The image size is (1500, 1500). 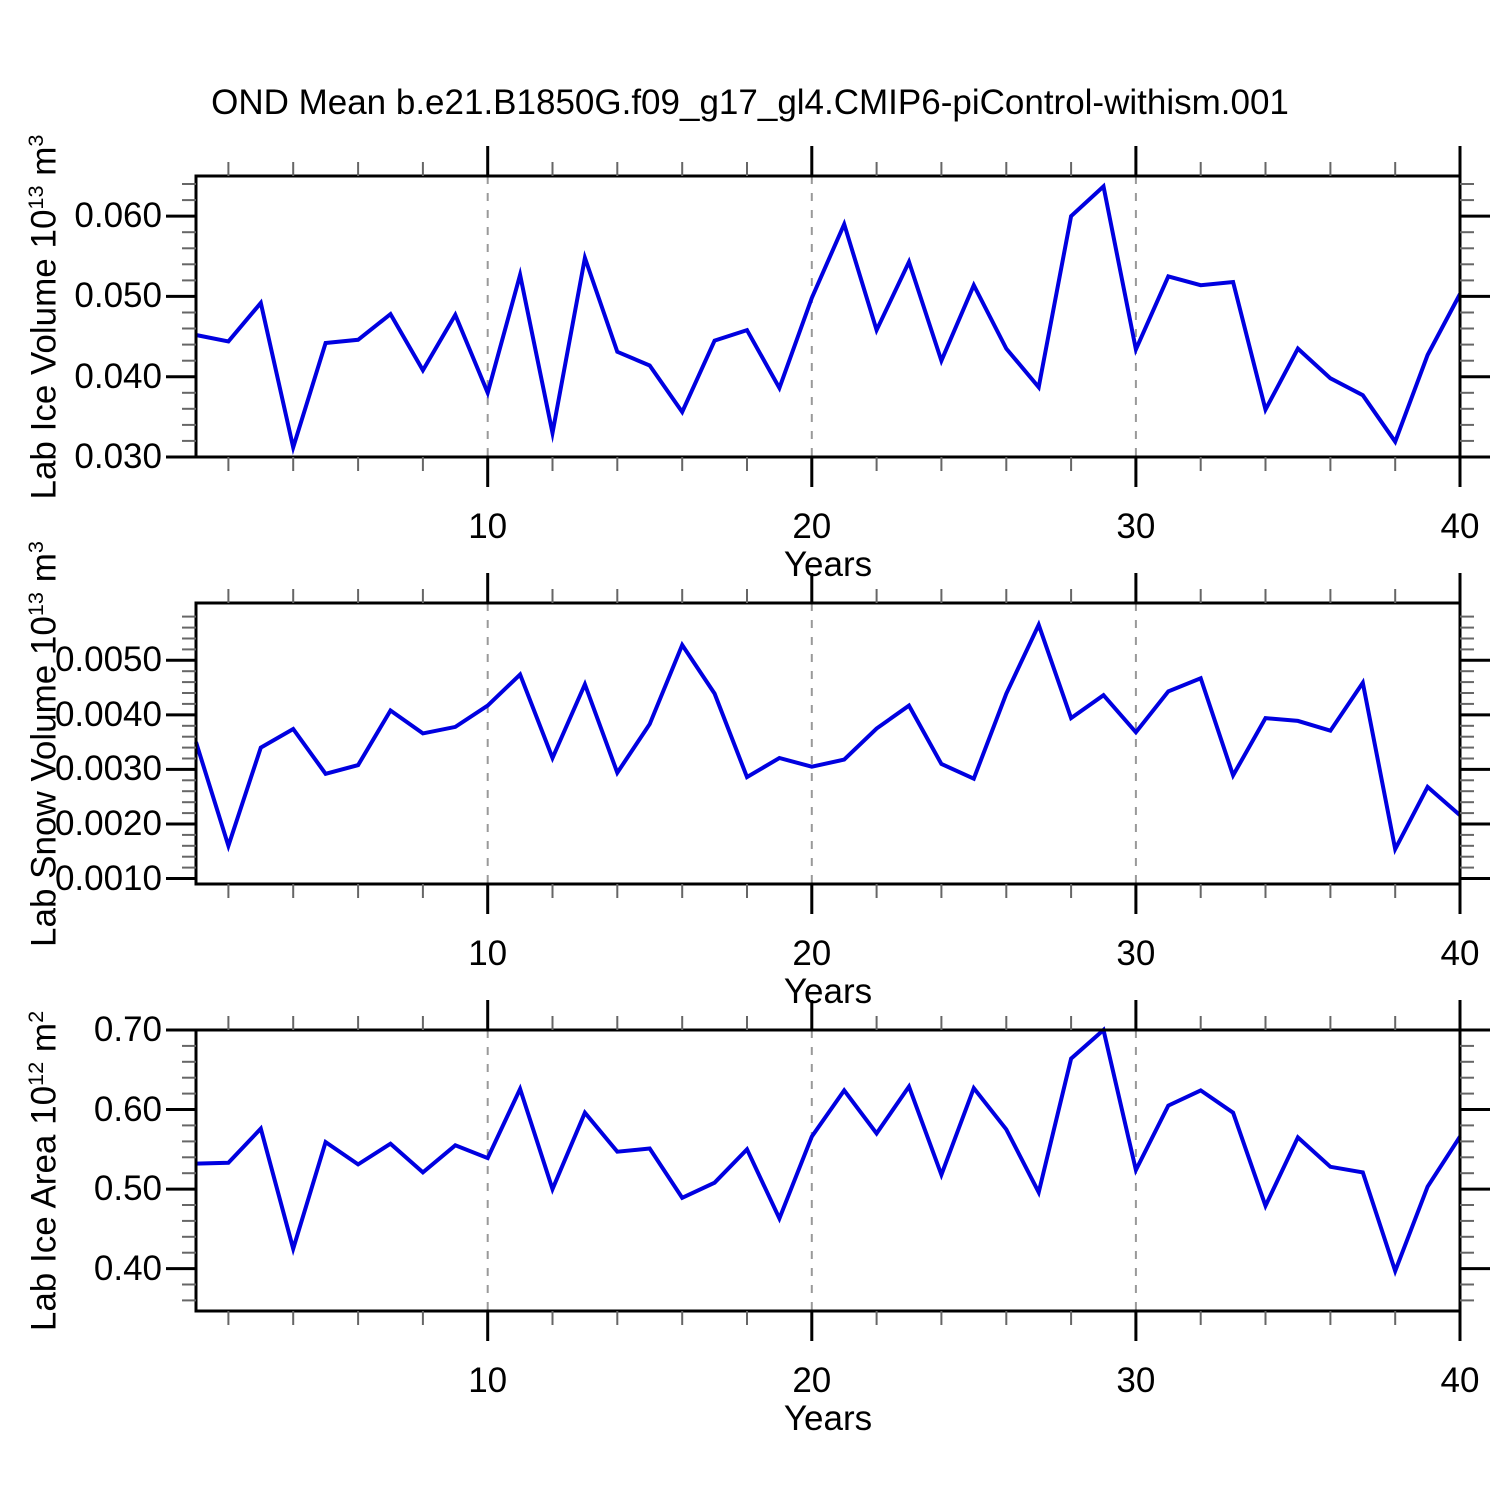 I want to click on panel-1-ytick-label: 0.040, so click(x=118, y=376).